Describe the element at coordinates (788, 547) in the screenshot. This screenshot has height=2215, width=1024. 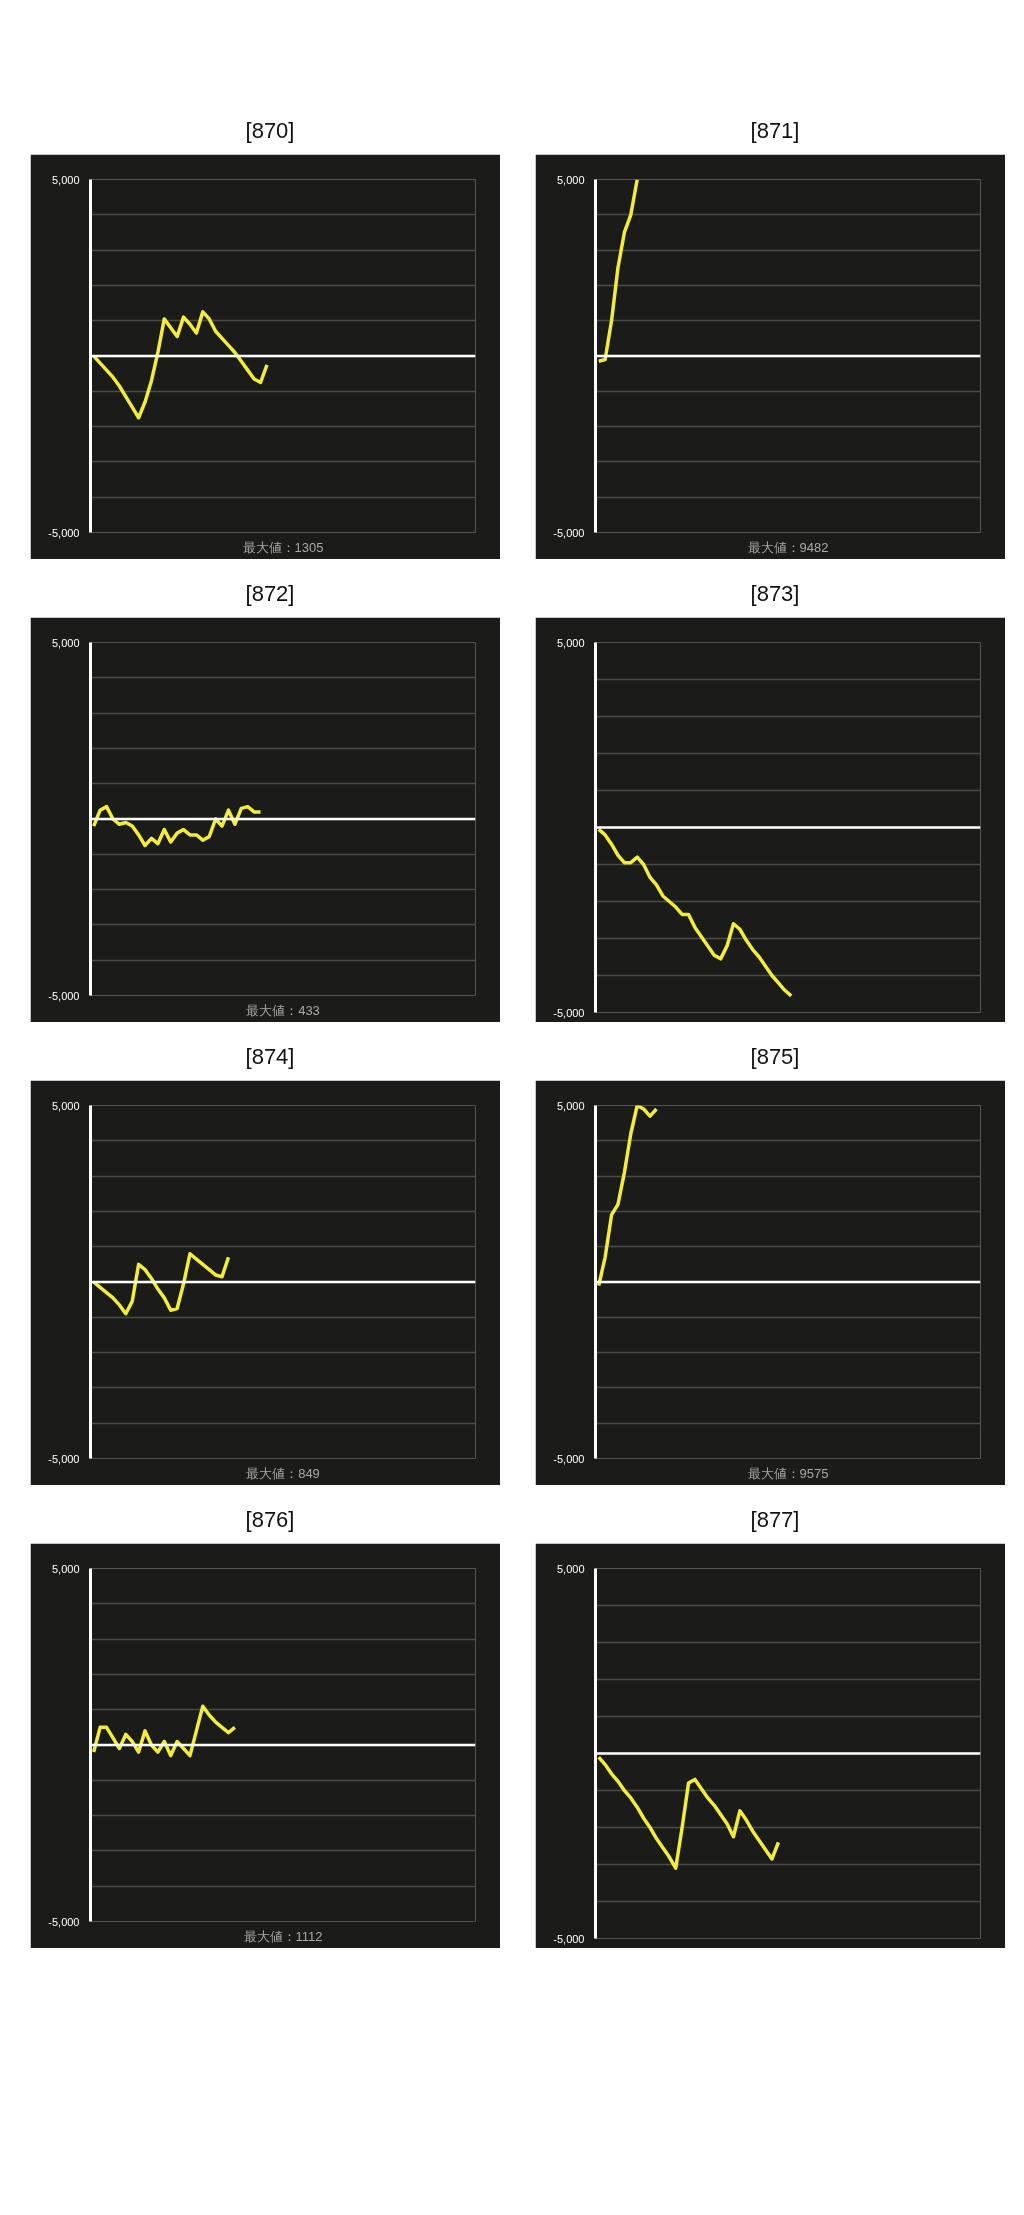
I see `text: 最大値：9482` at that location.